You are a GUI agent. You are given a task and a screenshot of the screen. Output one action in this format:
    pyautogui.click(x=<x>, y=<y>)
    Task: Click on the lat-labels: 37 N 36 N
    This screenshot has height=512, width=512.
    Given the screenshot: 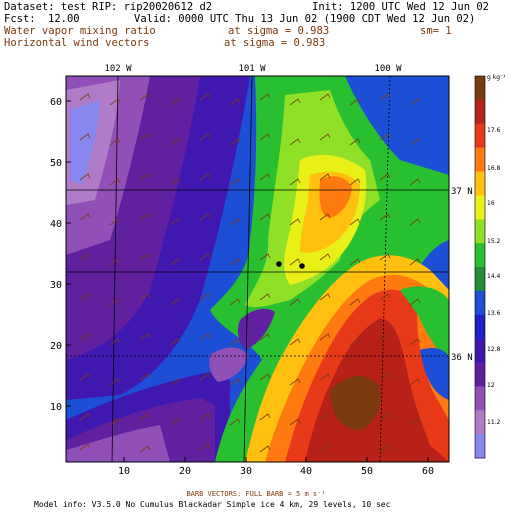 What is the action you would take?
    pyautogui.click(x=462, y=275)
    